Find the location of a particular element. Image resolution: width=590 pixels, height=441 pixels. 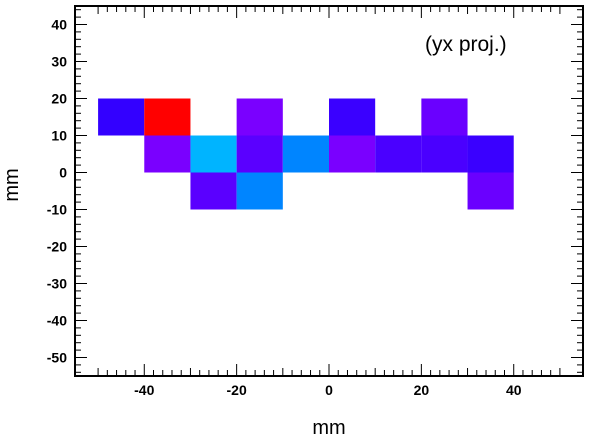

y-tick-label-2: 20 is located at coordinates (59, 99).